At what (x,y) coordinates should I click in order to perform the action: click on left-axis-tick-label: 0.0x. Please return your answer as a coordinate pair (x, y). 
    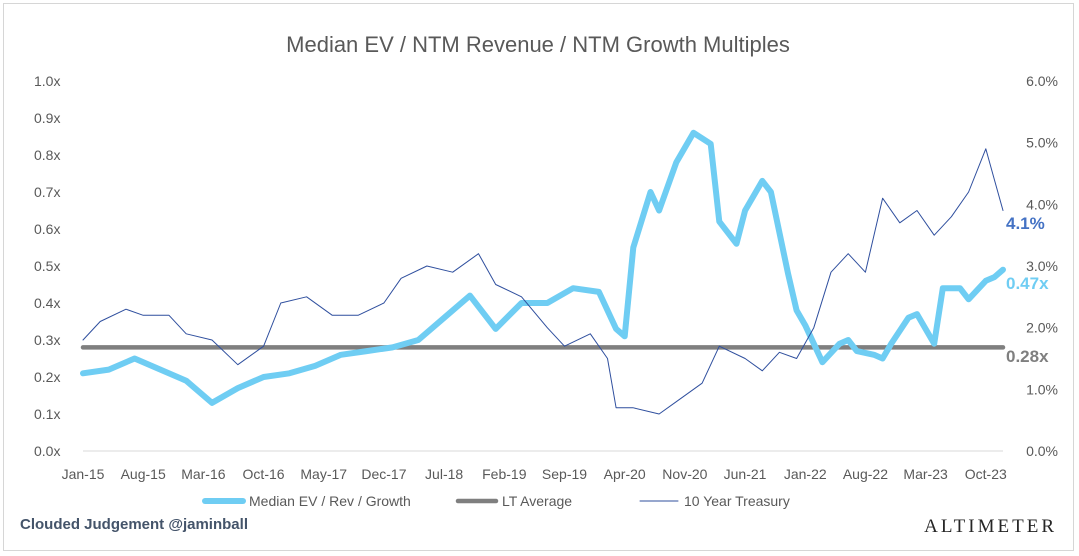
    Looking at the image, I should click on (47, 451).